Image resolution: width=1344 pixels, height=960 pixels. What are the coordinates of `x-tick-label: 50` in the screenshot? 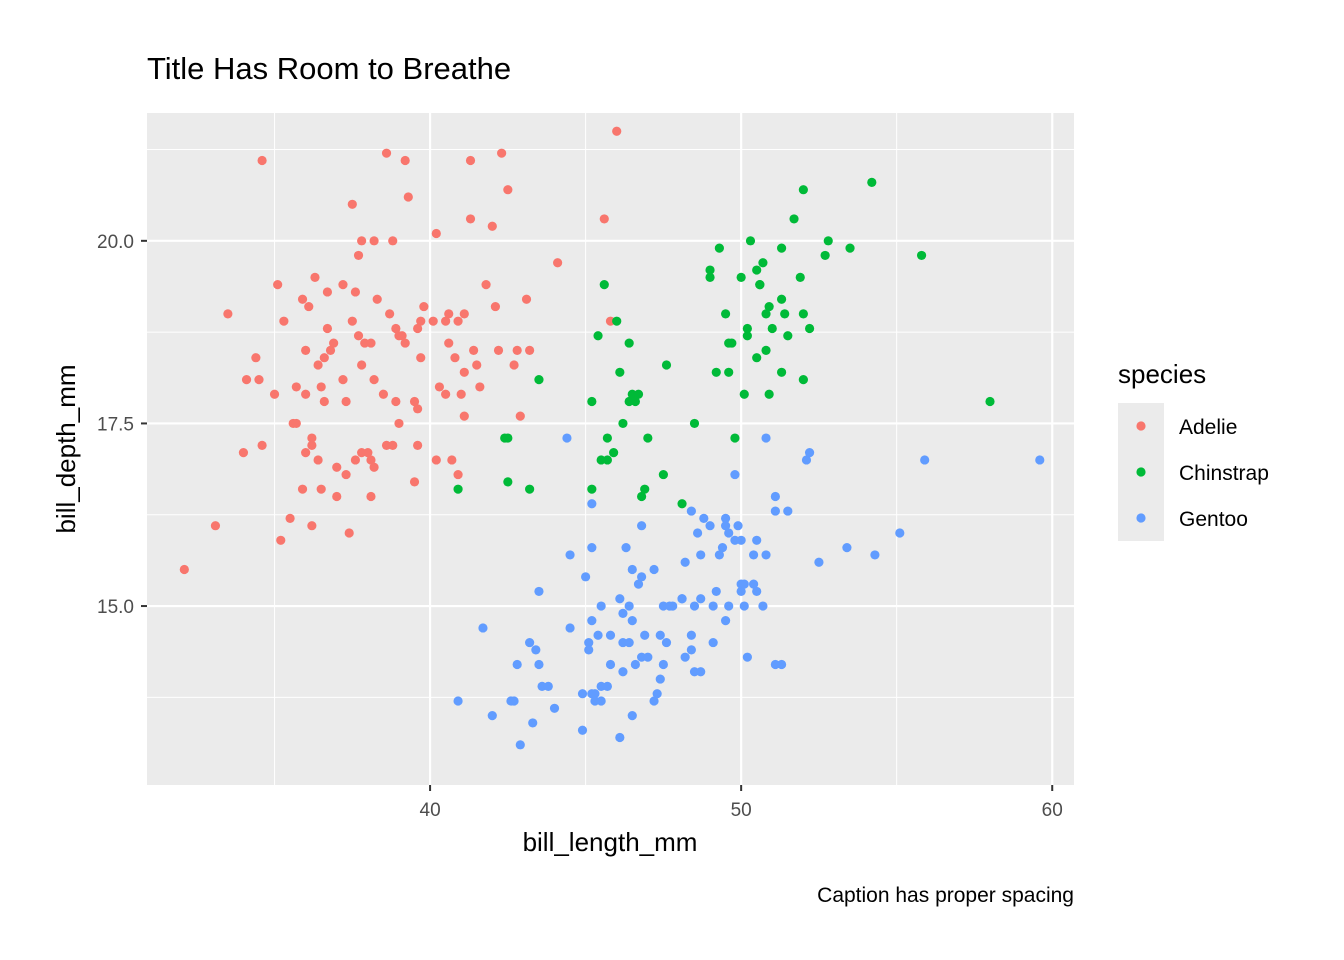 It's located at (741, 810).